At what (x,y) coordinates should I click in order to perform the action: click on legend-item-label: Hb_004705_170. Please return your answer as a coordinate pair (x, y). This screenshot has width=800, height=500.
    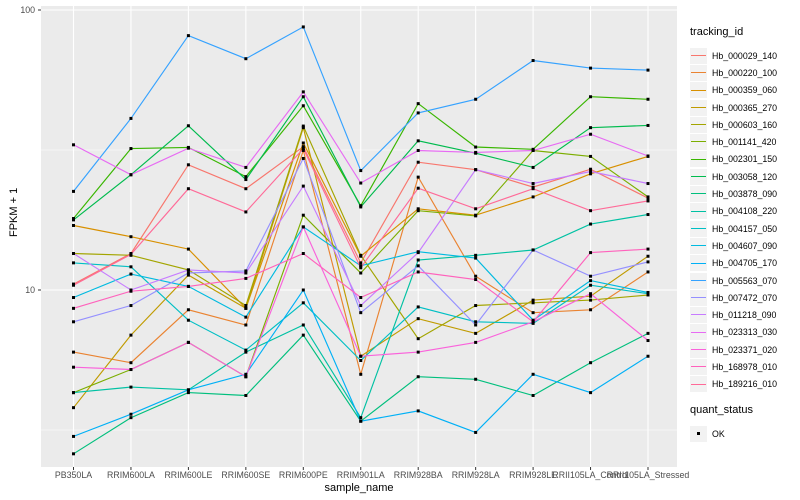
    Looking at the image, I should click on (745, 263).